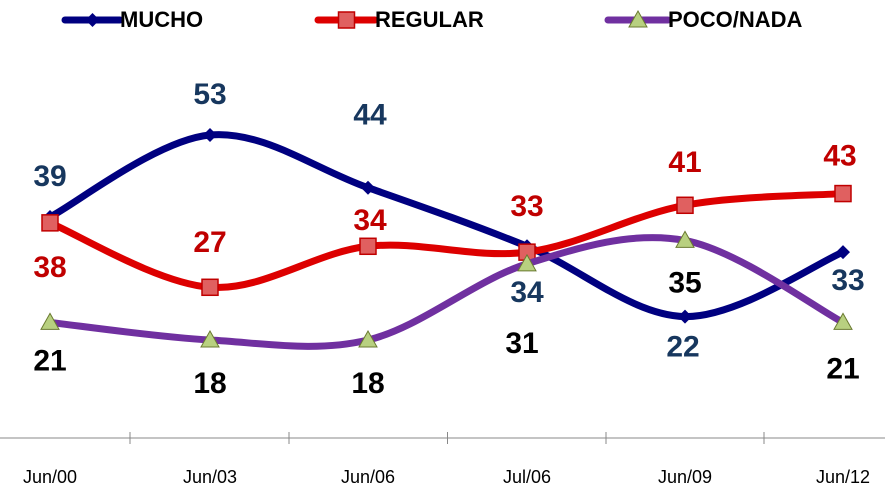 The width and height of the screenshot is (885, 491). Describe the element at coordinates (527, 477) in the screenshot. I see `x-tick-label: Jul/06` at that location.